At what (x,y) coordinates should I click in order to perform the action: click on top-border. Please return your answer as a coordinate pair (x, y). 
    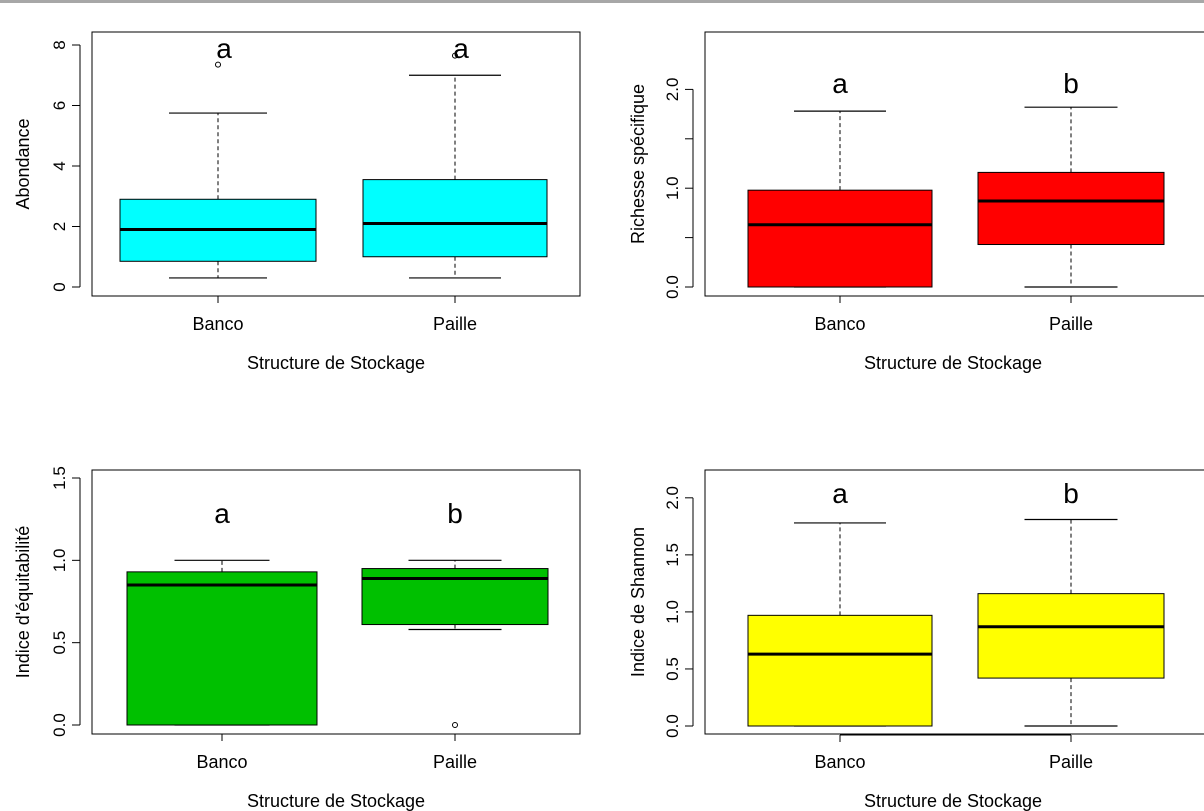
    Looking at the image, I should click on (602, 1).